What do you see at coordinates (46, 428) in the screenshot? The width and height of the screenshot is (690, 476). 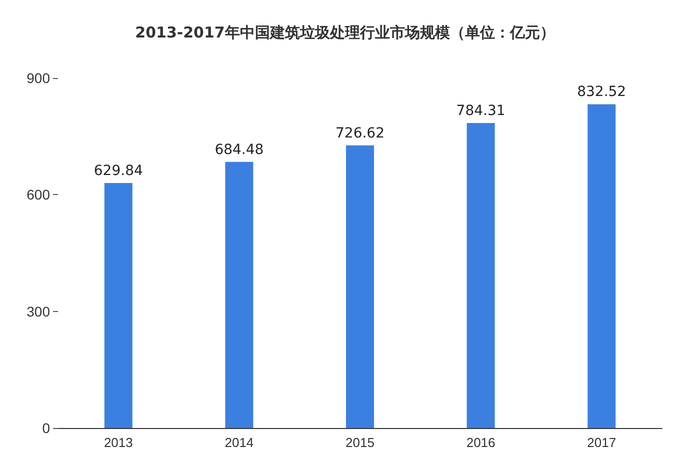 I see `y-tick-label: 0` at bounding box center [46, 428].